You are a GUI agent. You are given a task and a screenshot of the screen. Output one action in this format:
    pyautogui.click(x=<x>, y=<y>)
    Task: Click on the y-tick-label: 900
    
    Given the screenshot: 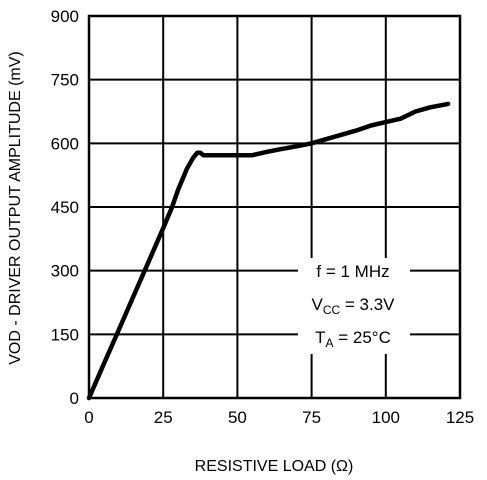 What is the action you would take?
    pyautogui.click(x=65, y=16)
    